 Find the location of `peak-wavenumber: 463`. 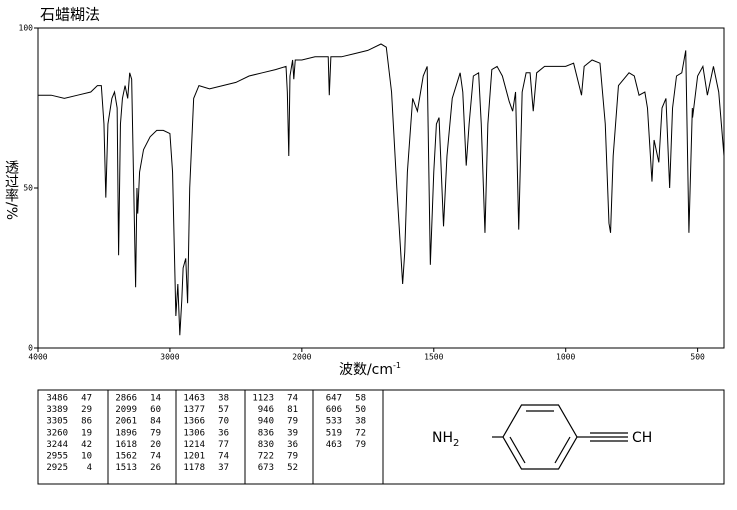

peak-wavenumber: 463 is located at coordinates (334, 445).